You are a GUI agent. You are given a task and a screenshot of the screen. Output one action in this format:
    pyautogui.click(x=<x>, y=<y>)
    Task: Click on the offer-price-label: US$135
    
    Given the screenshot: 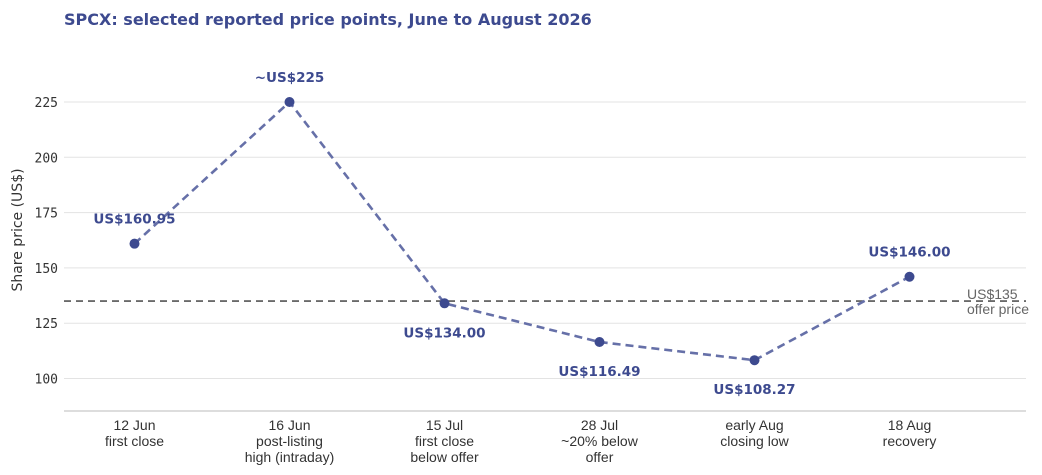 What is the action you would take?
    pyautogui.click(x=992, y=294)
    